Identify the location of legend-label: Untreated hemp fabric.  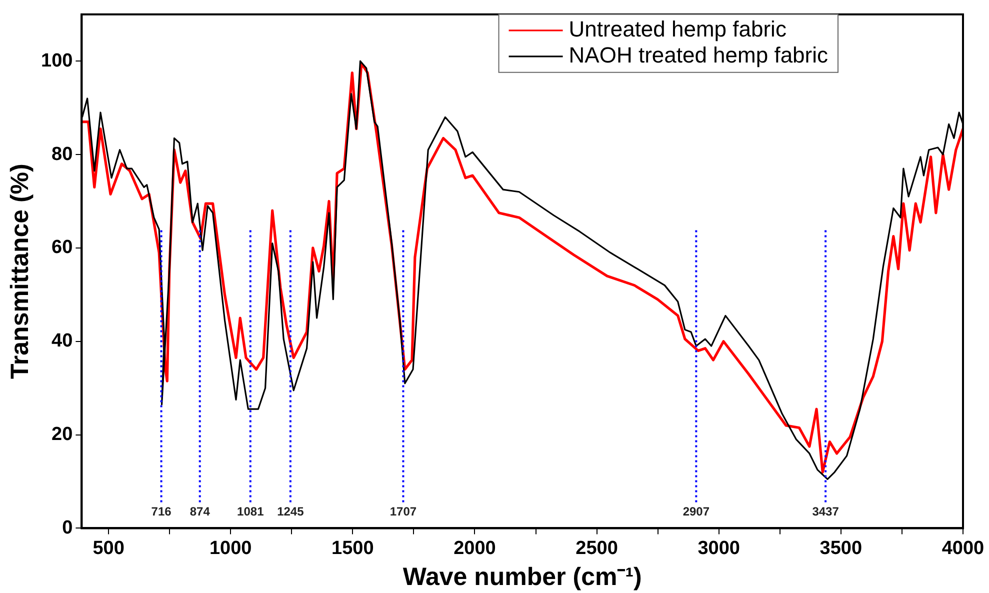
(677, 29).